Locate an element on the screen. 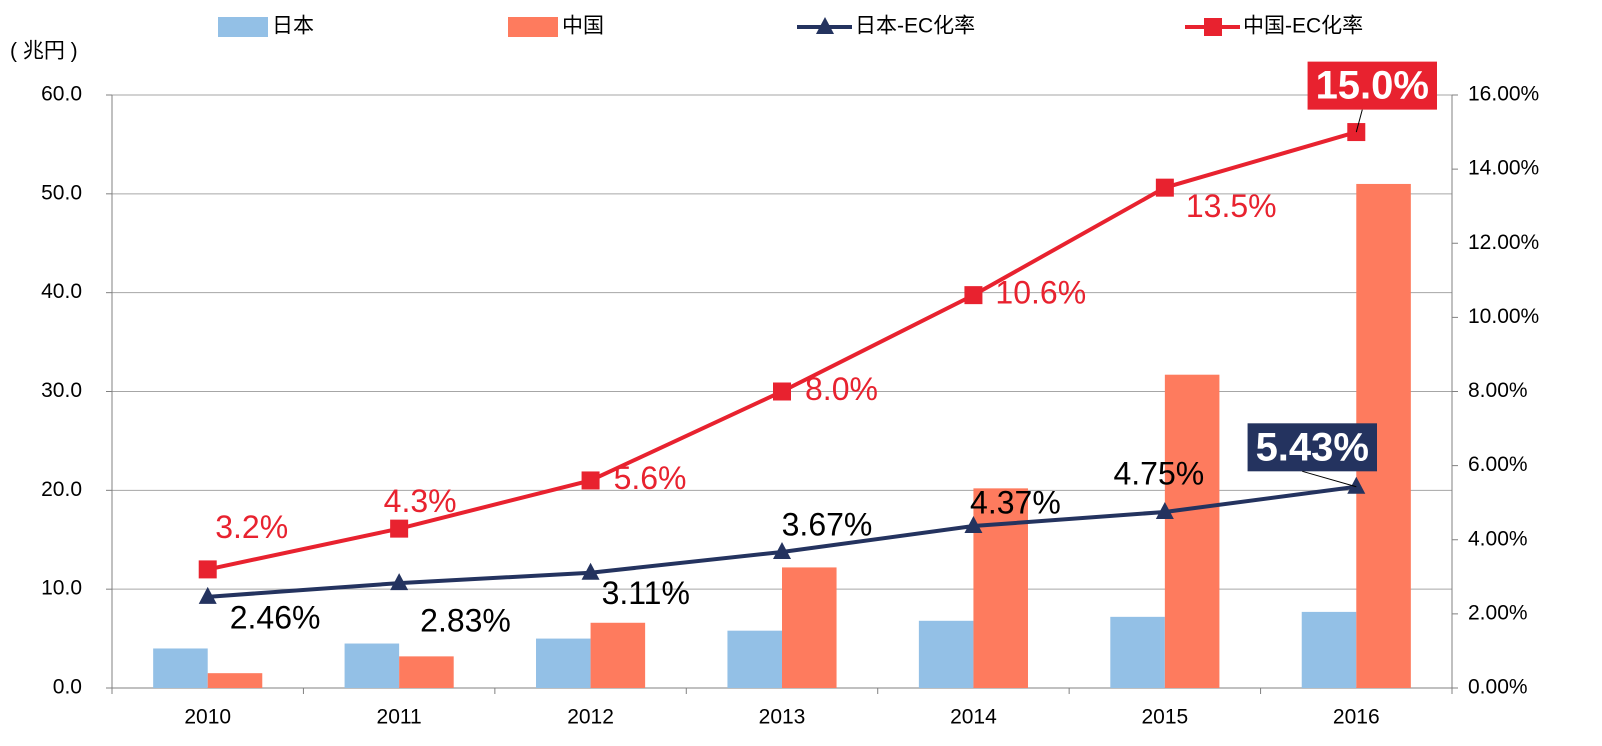 This screenshot has height=746, width=1602. y2-tick-label: 4.00% is located at coordinates (1498, 538).